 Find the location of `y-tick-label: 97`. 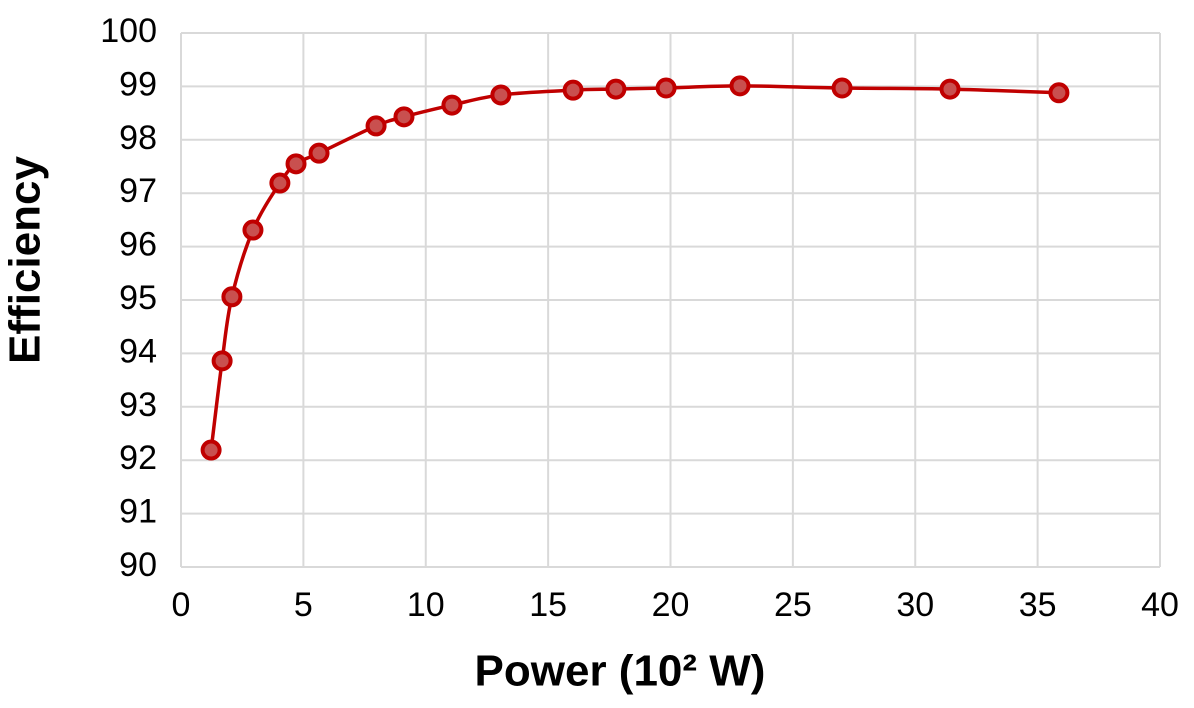

y-tick-label: 97 is located at coordinates (138, 191).